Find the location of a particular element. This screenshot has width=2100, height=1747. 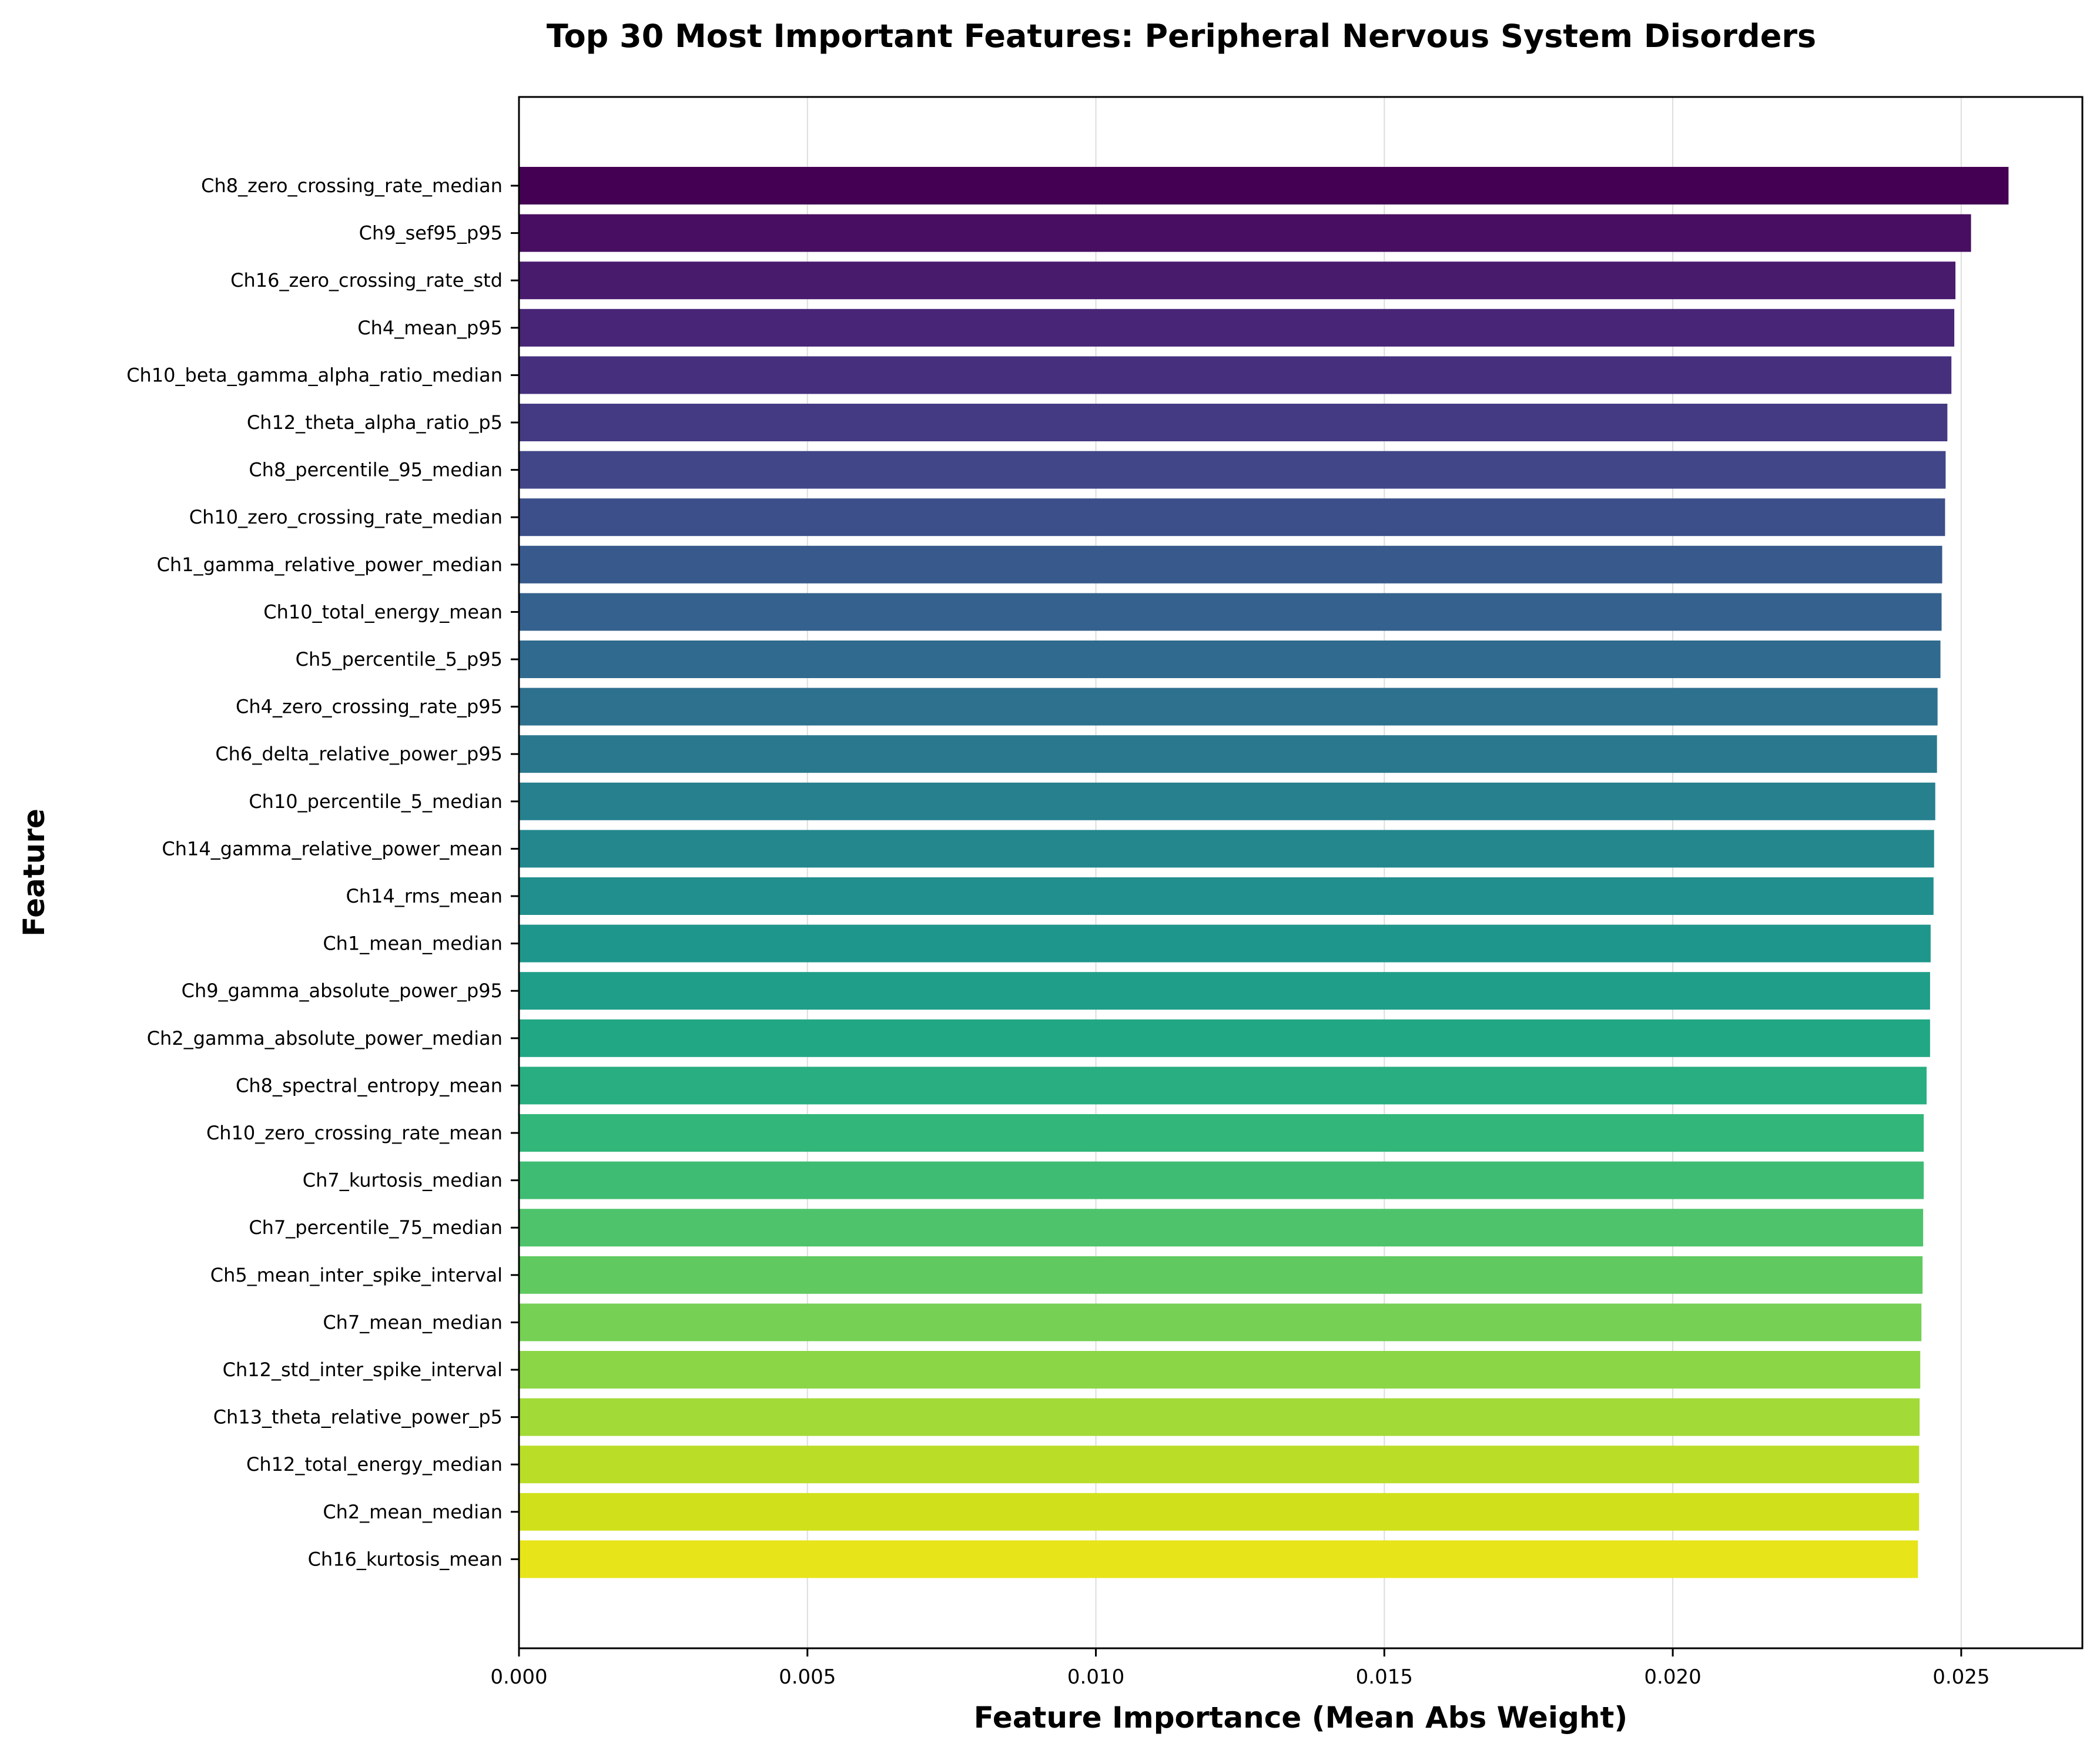

y-tick-label: Ch10_total_energy_mean is located at coordinates (383, 612).